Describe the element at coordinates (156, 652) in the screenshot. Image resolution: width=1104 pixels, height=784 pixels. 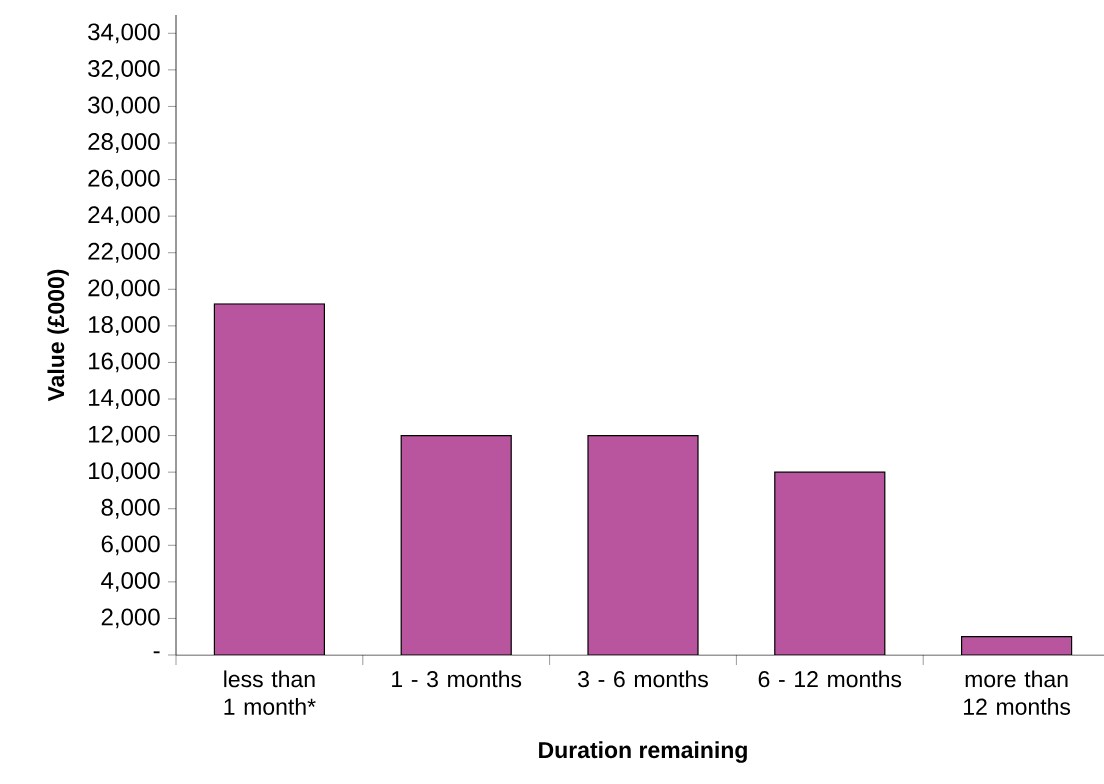
I see `y-tick-label: -` at that location.